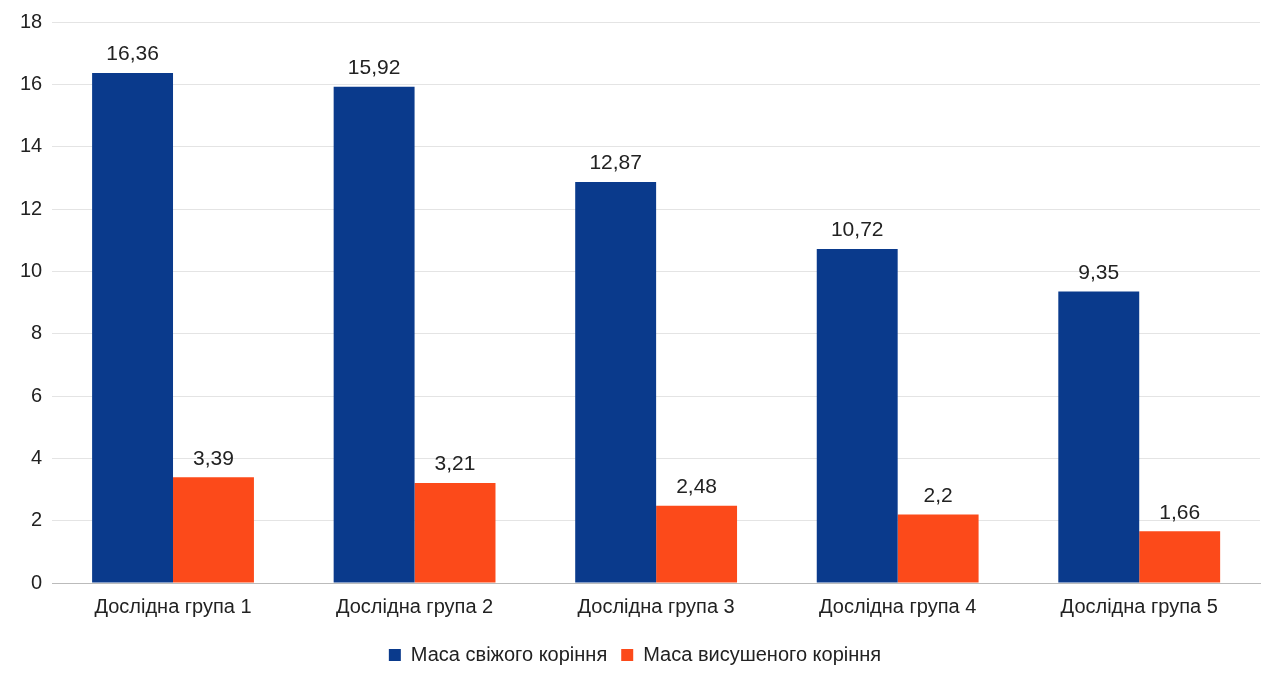 The width and height of the screenshot is (1270, 680). Describe the element at coordinates (615, 162) in the screenshot. I see `data-label: 12,87` at that location.